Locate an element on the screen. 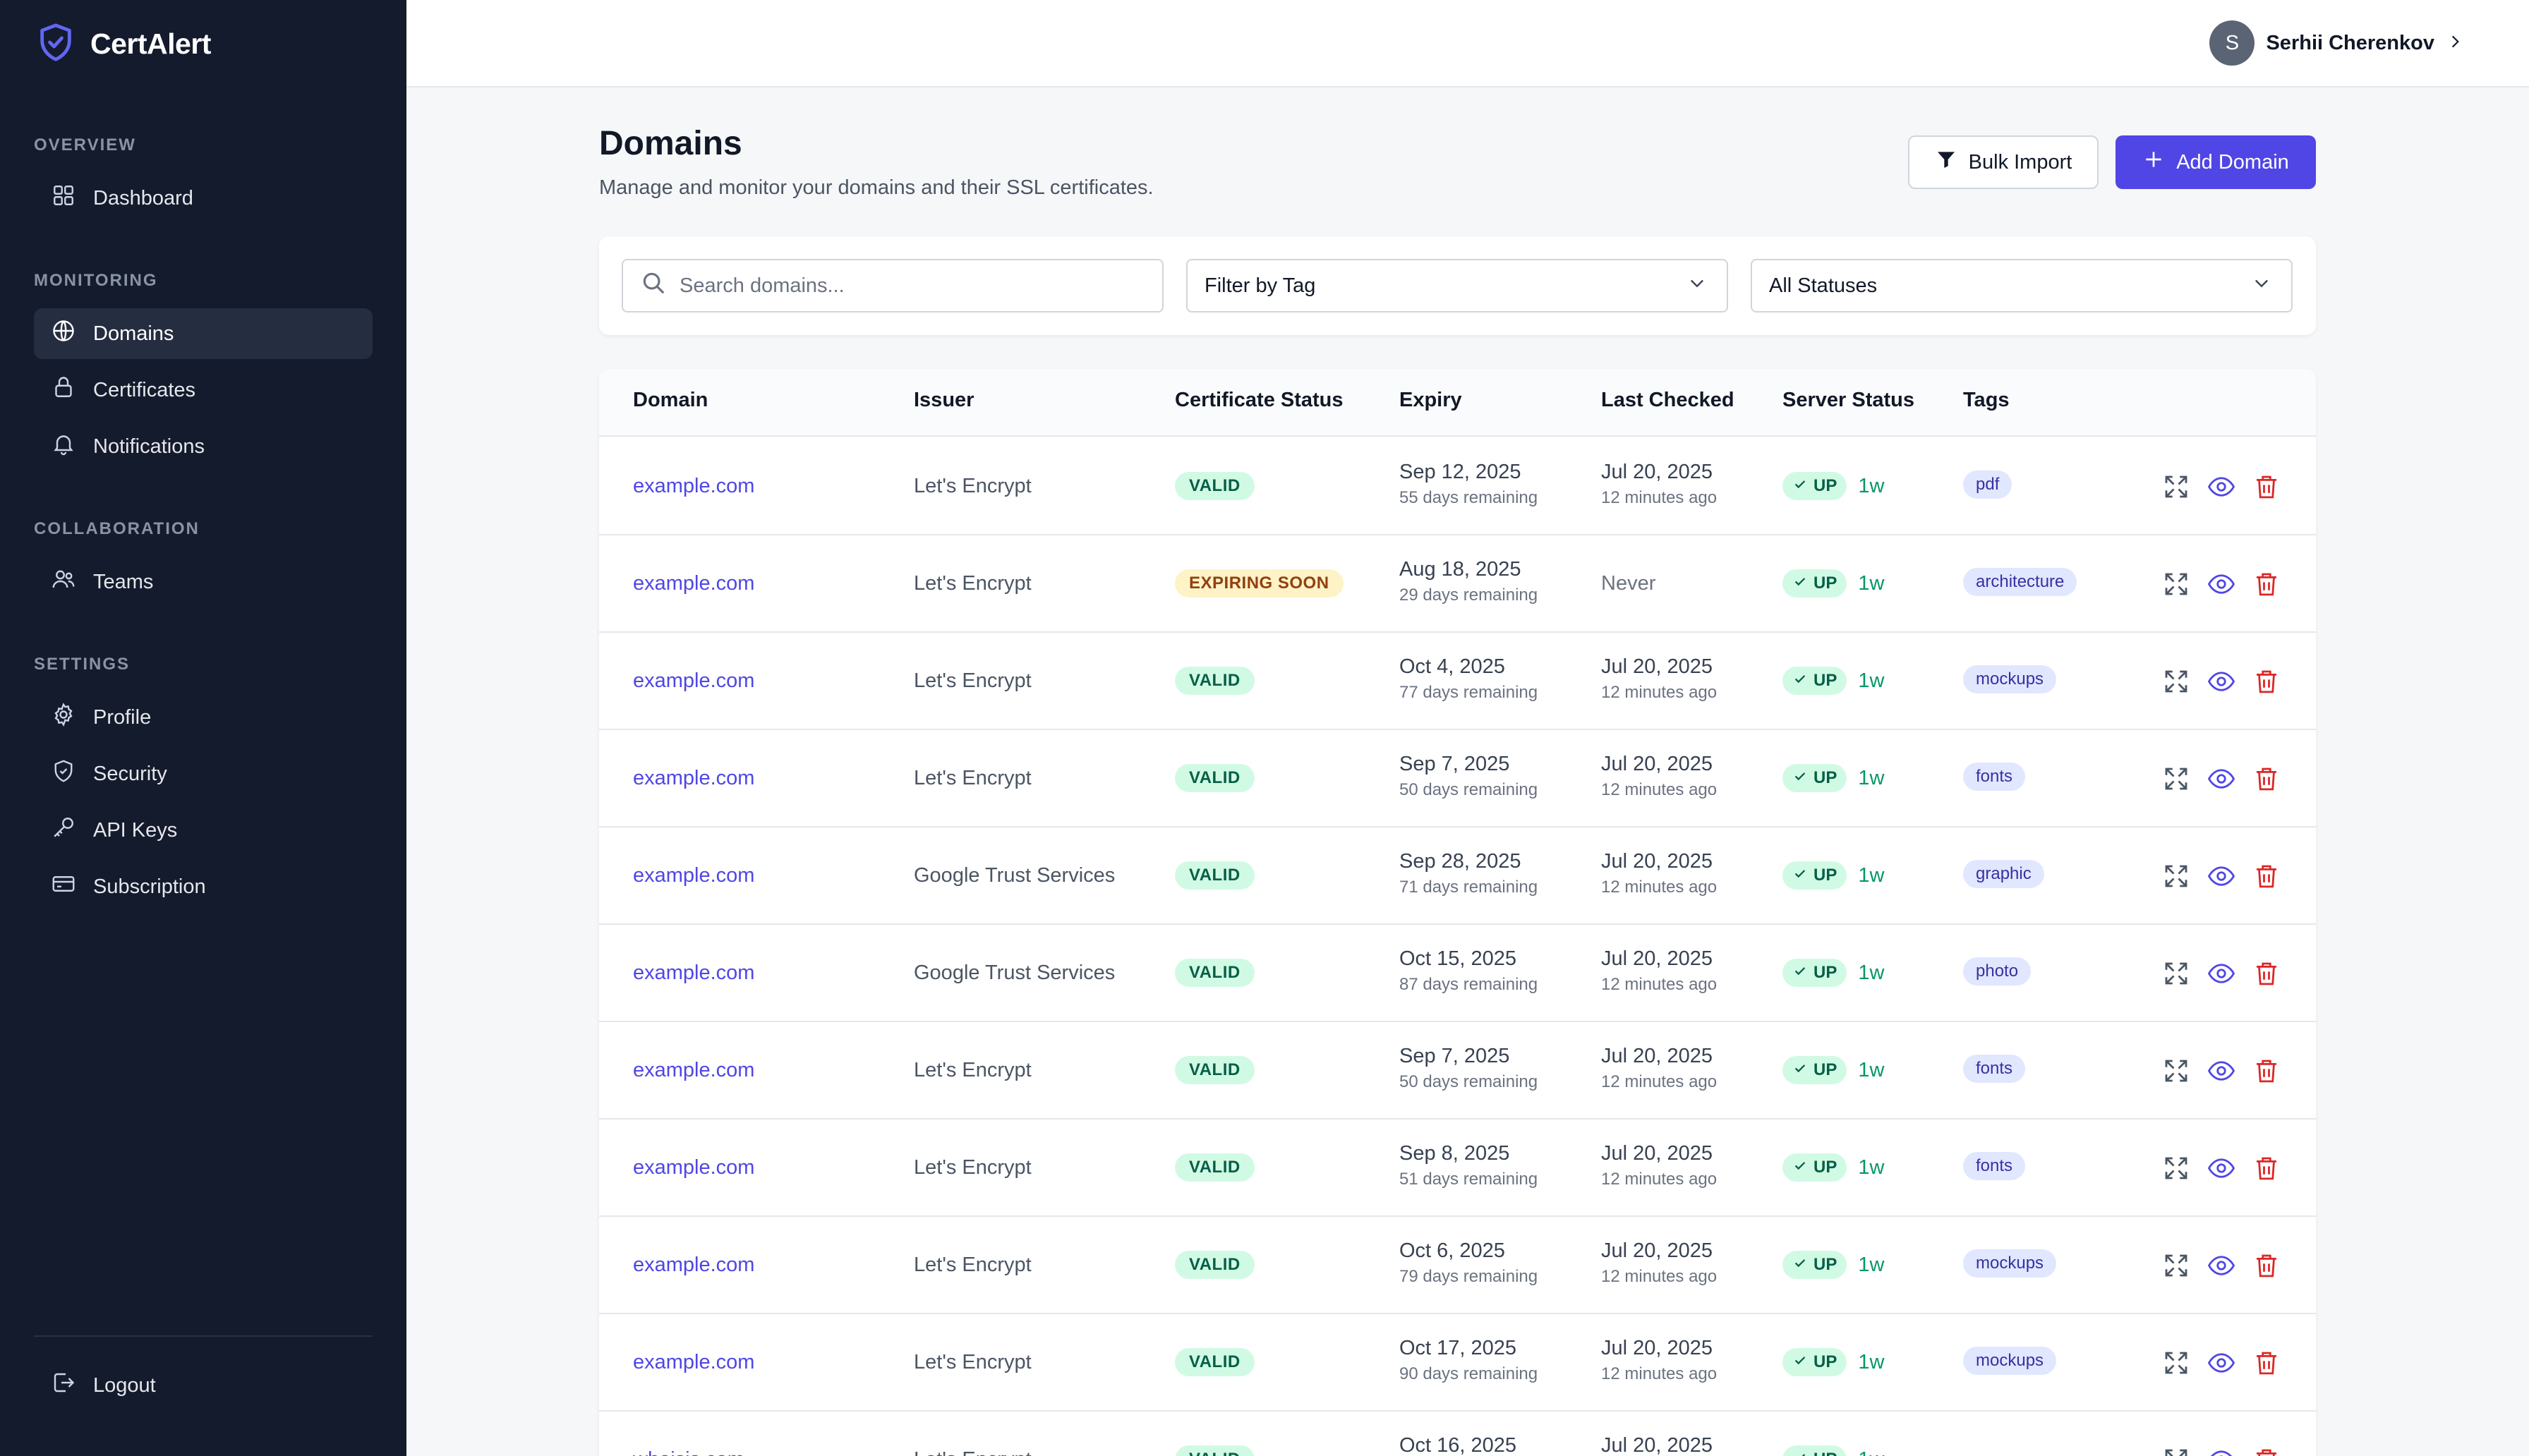  server-status-text: UP is located at coordinates (1825, 777).